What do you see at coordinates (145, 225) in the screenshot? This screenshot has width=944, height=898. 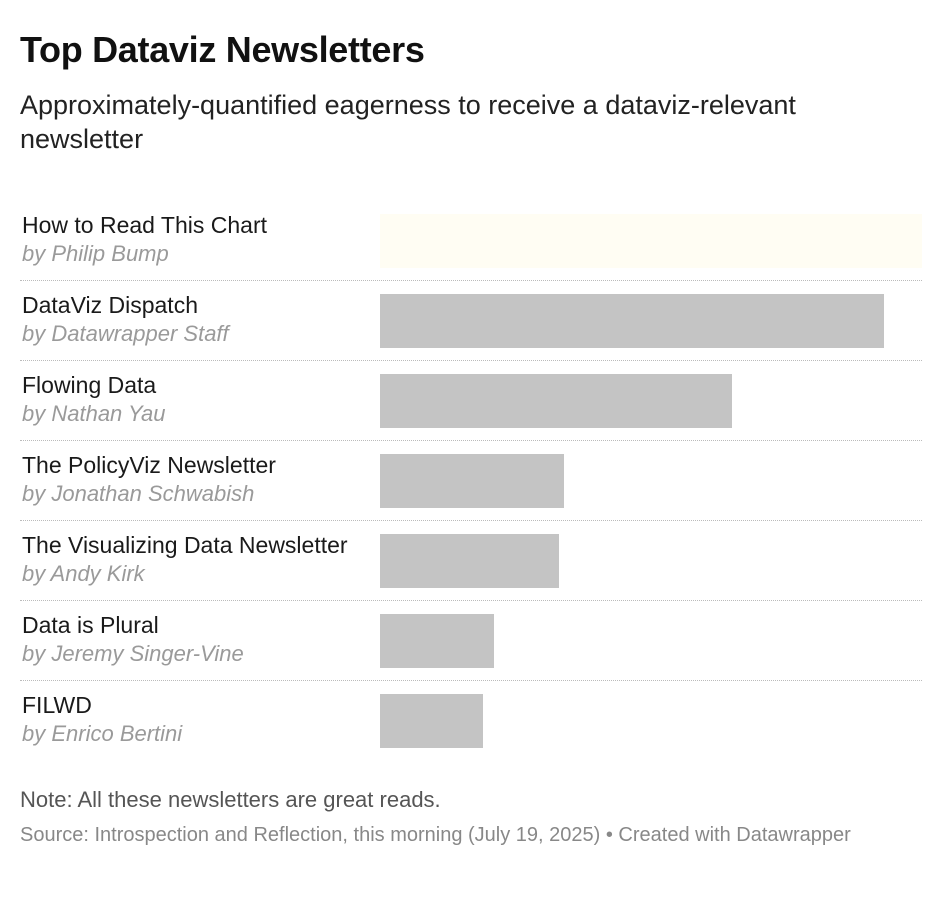 I see `category-label: How to Read This Chart` at bounding box center [145, 225].